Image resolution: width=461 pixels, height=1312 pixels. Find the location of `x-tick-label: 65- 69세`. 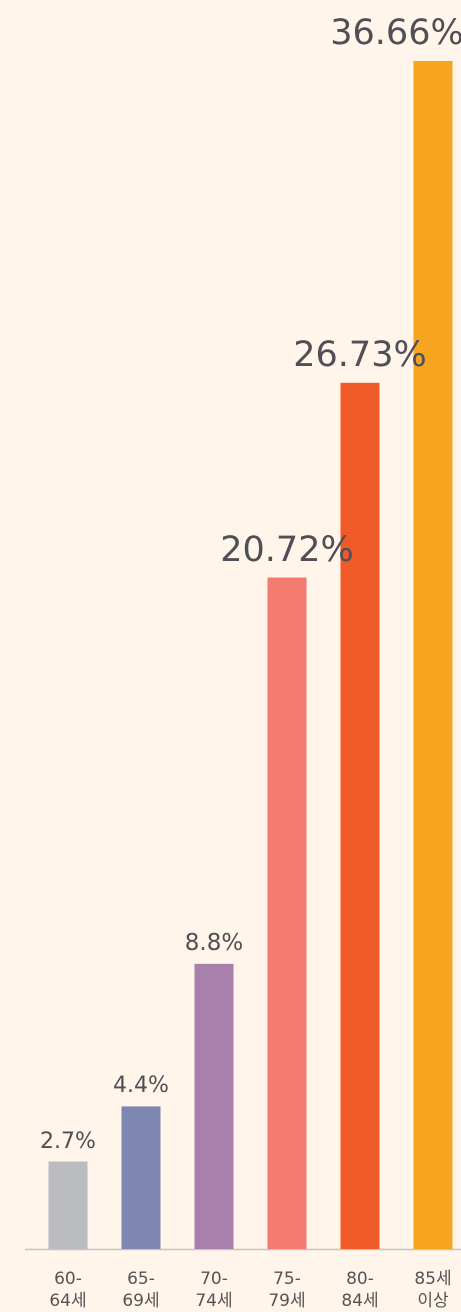

x-tick-label: 65- 69세 is located at coordinates (141, 1290).